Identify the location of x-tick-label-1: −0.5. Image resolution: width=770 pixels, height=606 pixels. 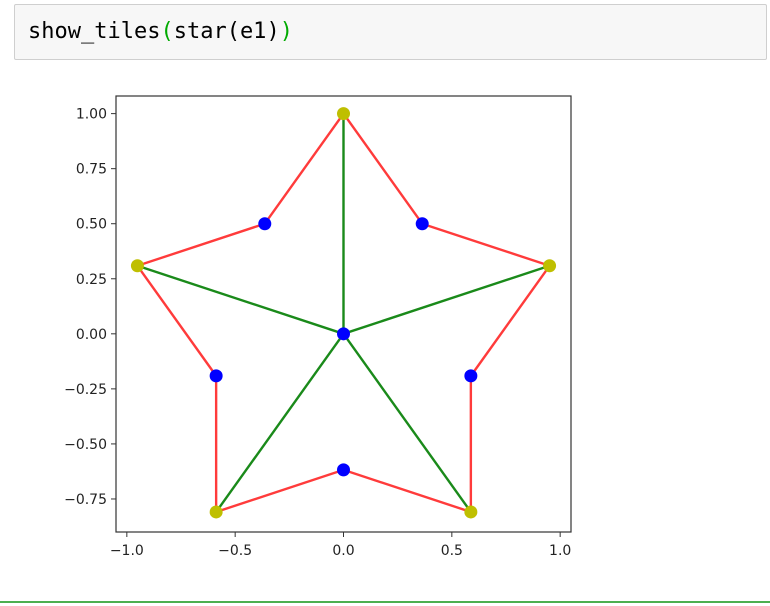
(235, 551).